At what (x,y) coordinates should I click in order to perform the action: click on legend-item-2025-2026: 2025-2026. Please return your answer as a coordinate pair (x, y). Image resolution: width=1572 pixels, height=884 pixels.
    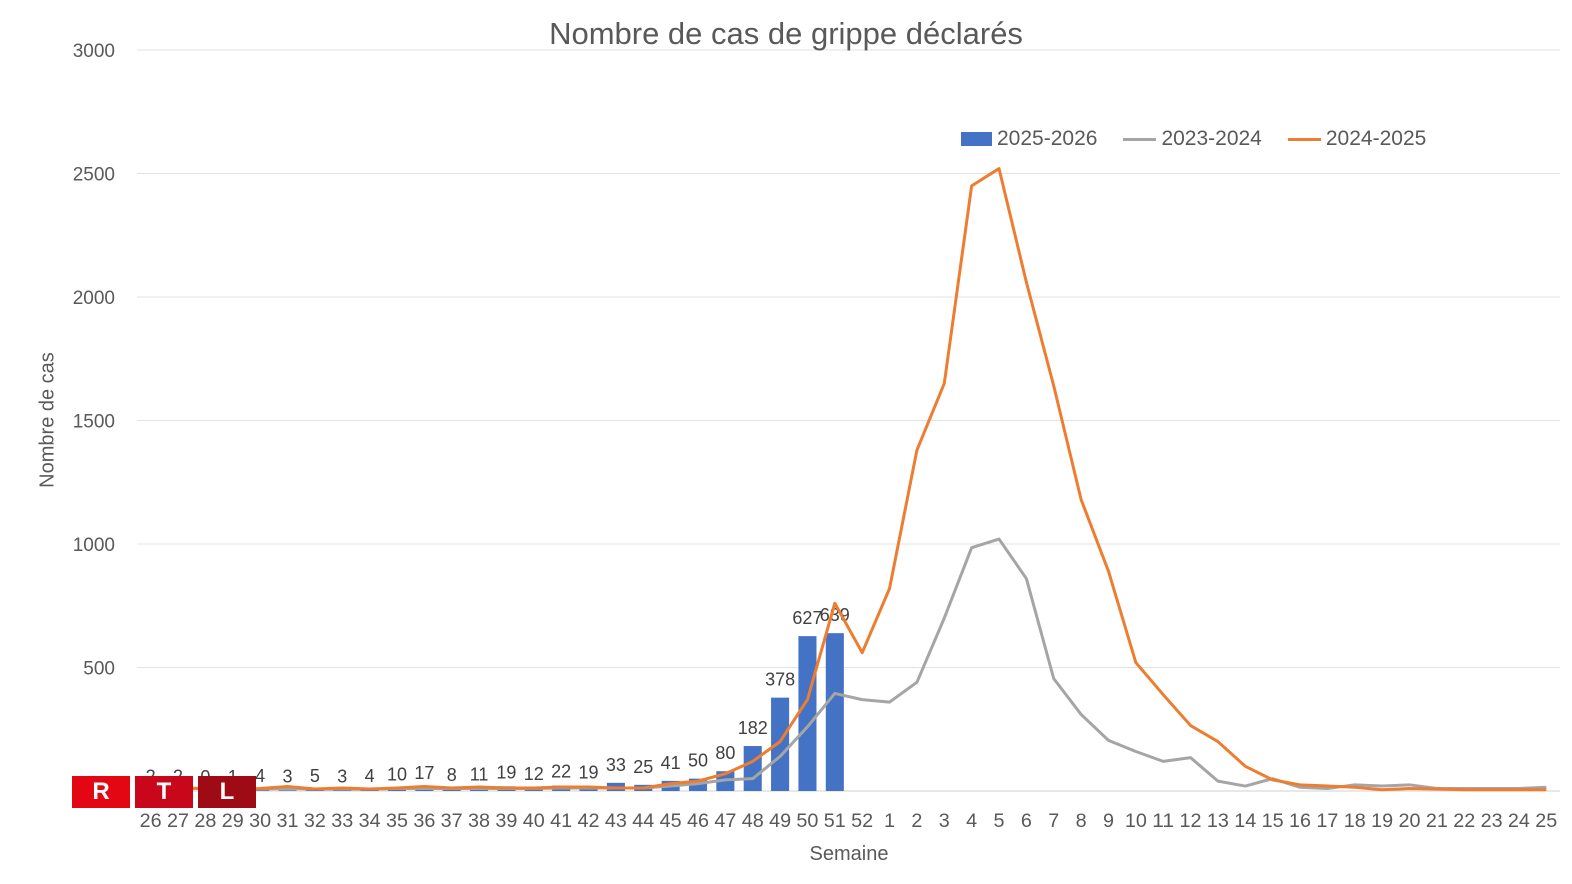
    Looking at the image, I should click on (1029, 139).